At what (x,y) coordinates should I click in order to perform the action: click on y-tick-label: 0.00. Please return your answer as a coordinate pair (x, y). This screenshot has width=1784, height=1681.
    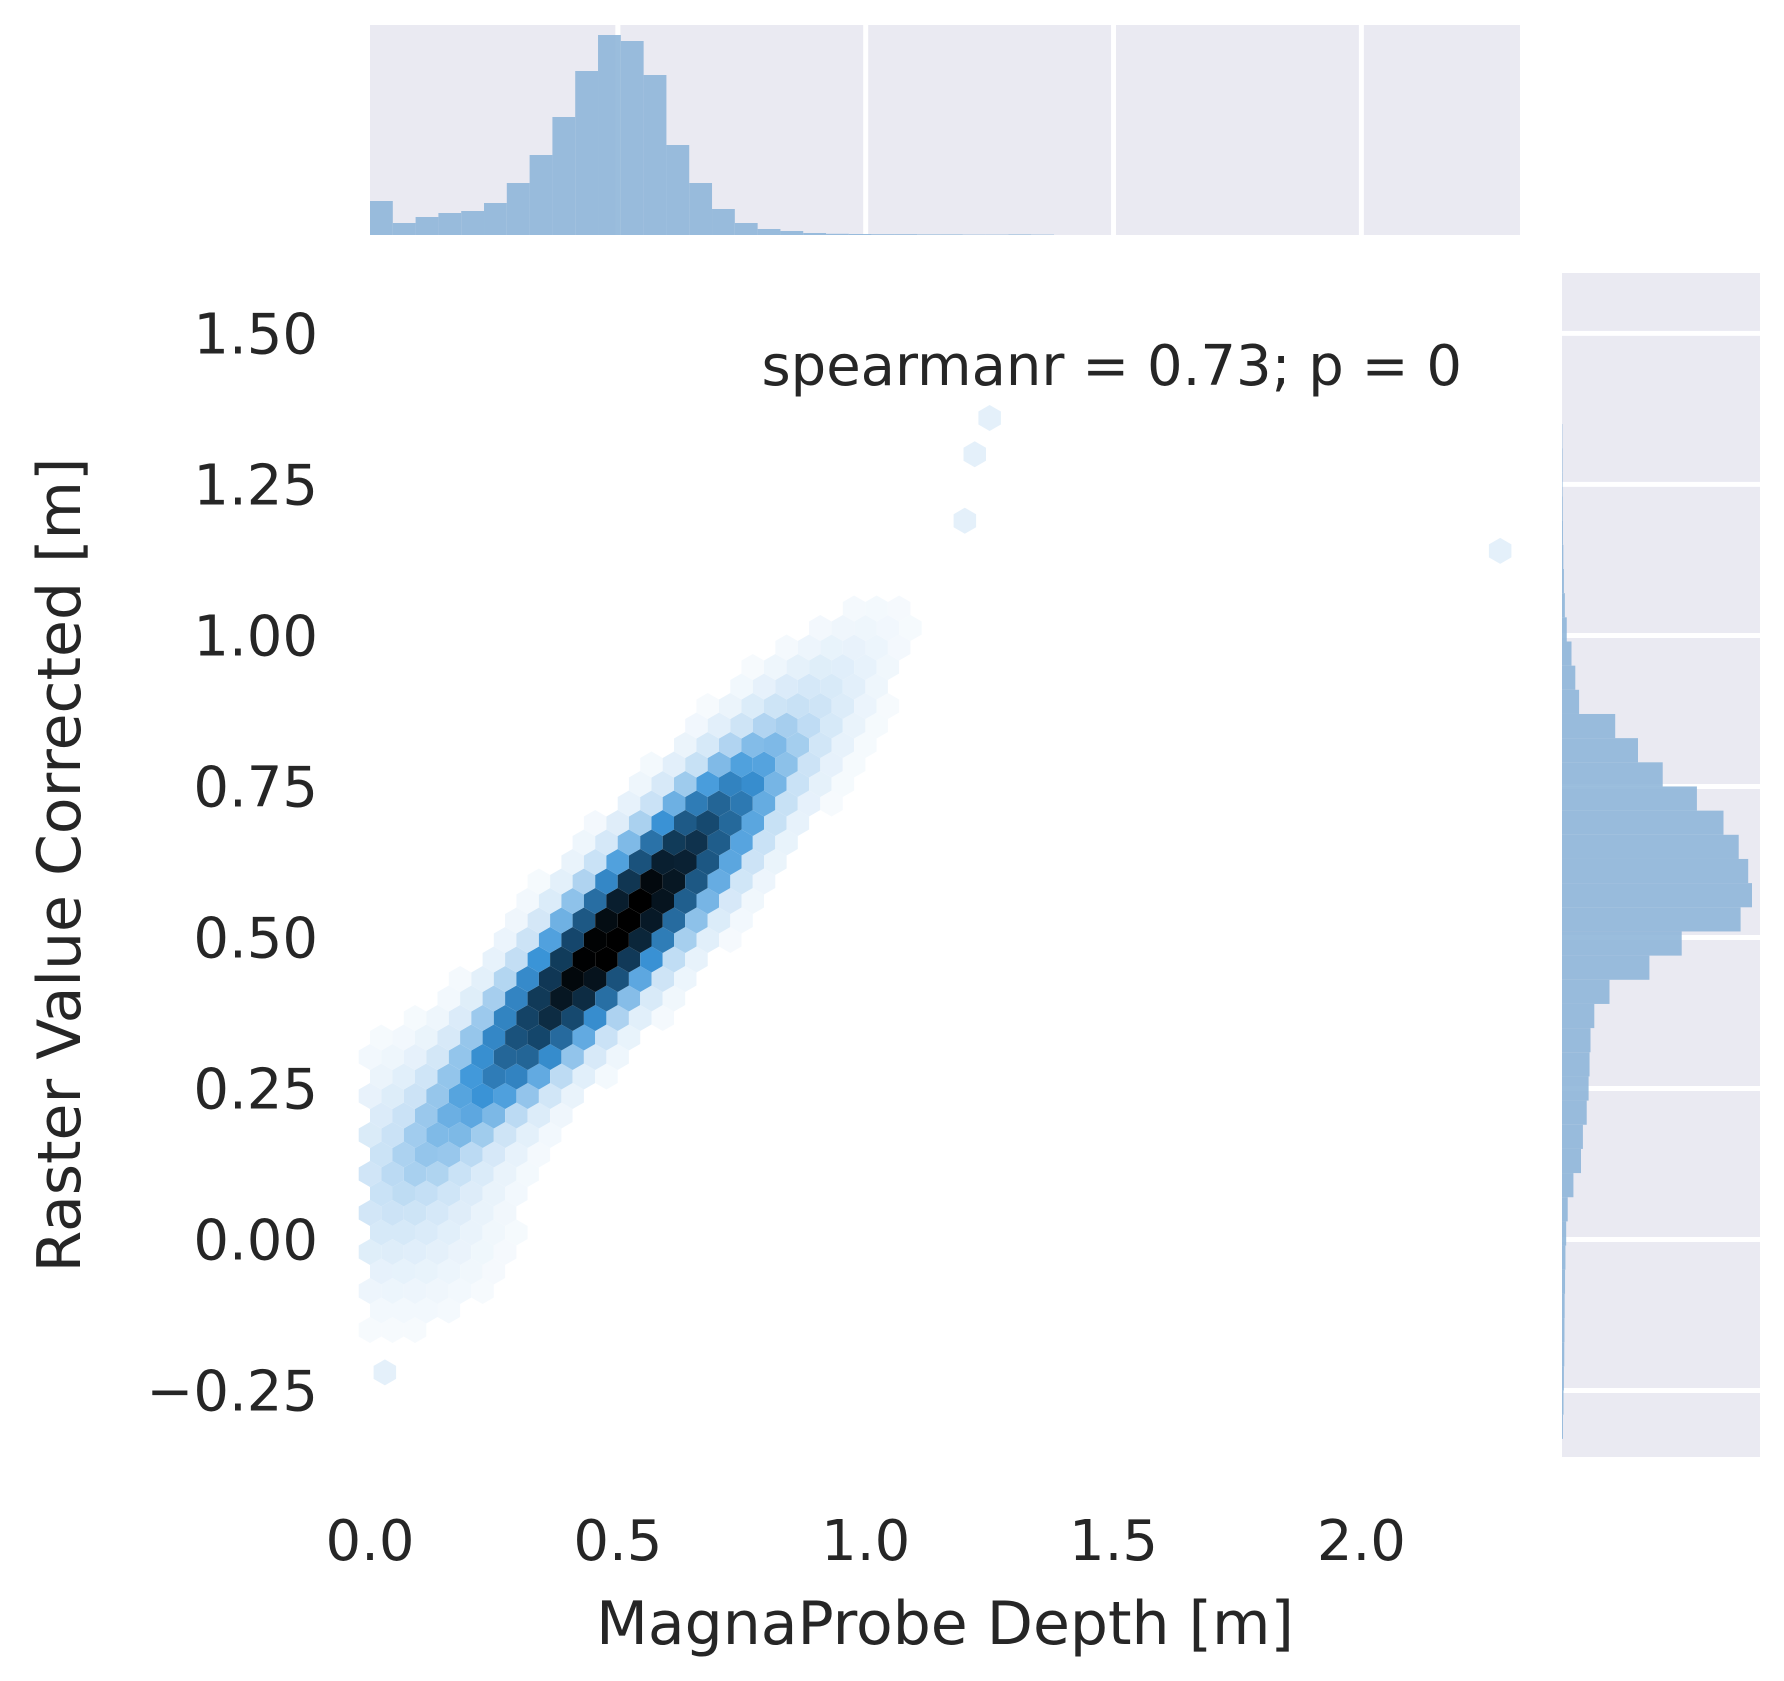
    Looking at the image, I should click on (255, 1241).